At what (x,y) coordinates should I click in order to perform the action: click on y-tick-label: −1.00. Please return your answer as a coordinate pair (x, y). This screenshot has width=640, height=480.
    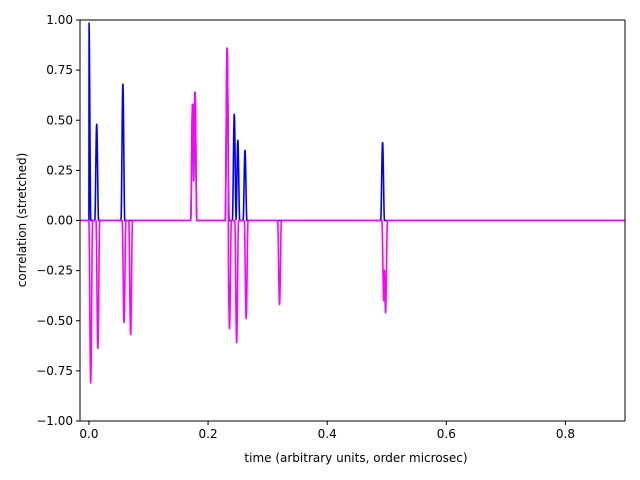
    Looking at the image, I should click on (54, 421).